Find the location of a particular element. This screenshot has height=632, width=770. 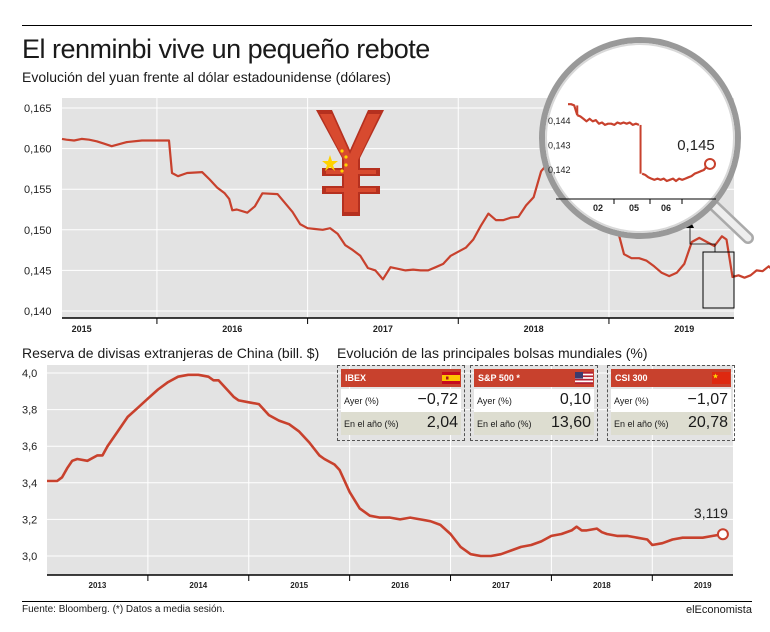

y-tick-label: 3,2 is located at coordinates (29, 520).